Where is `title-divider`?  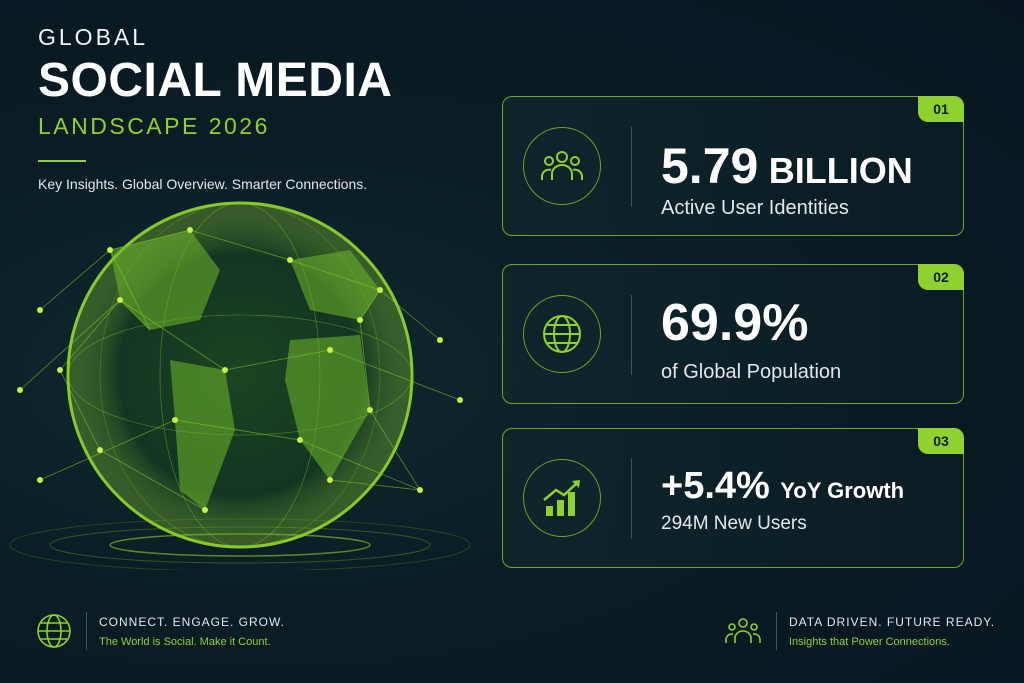 title-divider is located at coordinates (62, 161).